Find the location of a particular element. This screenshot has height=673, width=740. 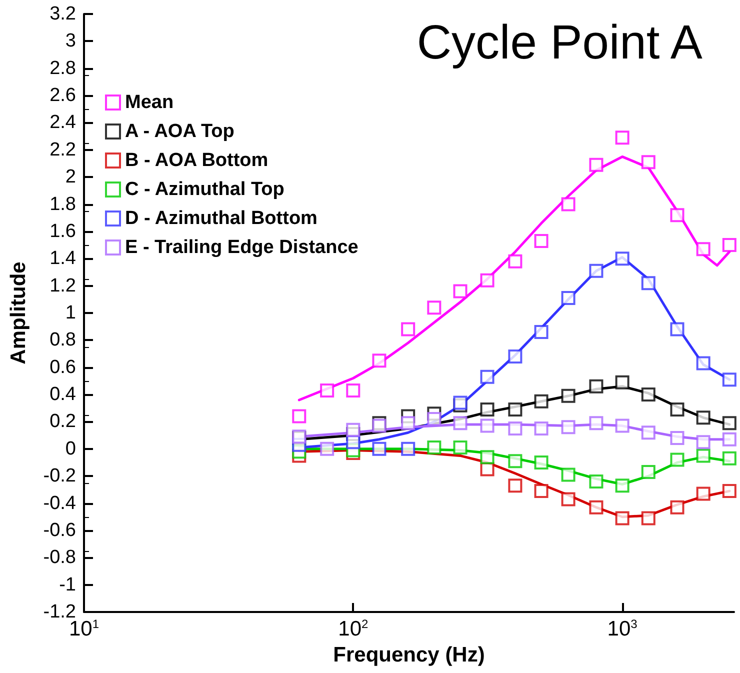

y-axis-title: Amplitude is located at coordinates (18, 313).